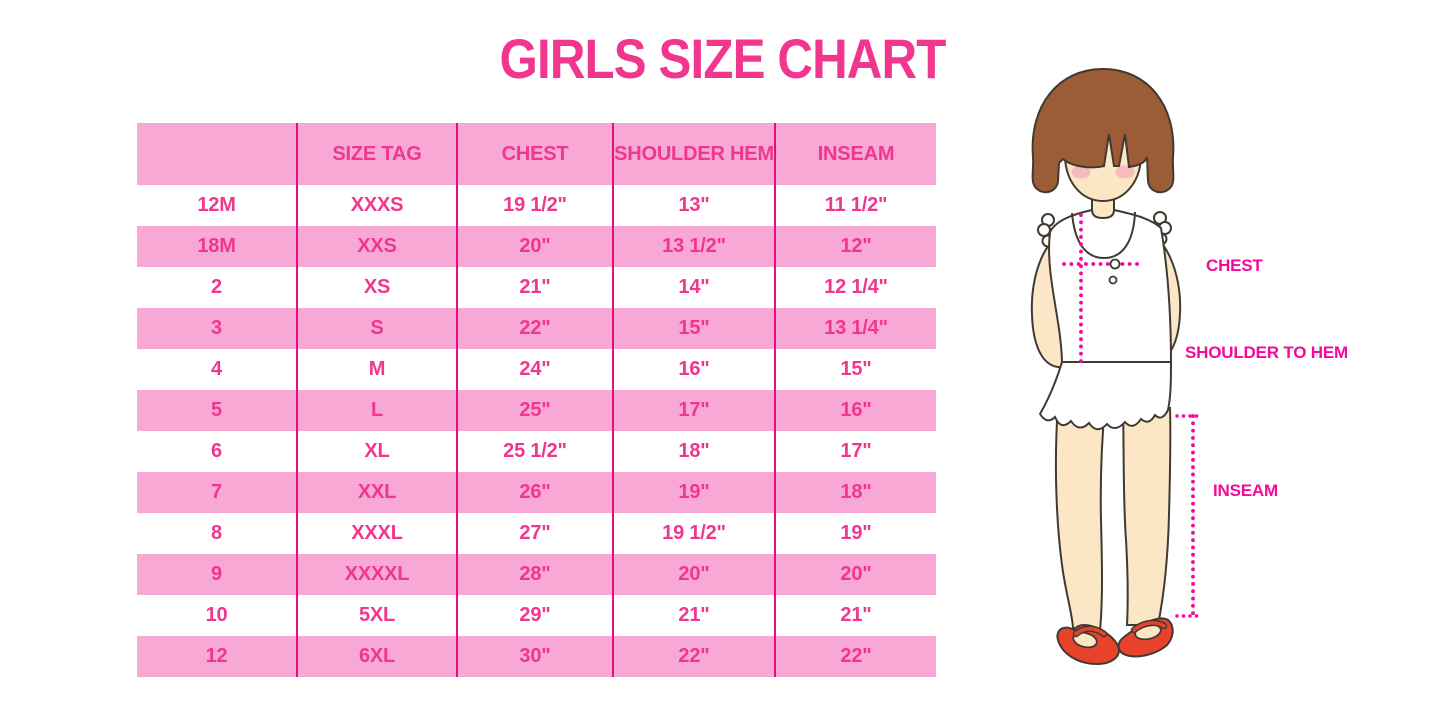 This screenshot has height=723, width=1445. I want to click on cell-shoulder-hem: 18", so click(693, 451).